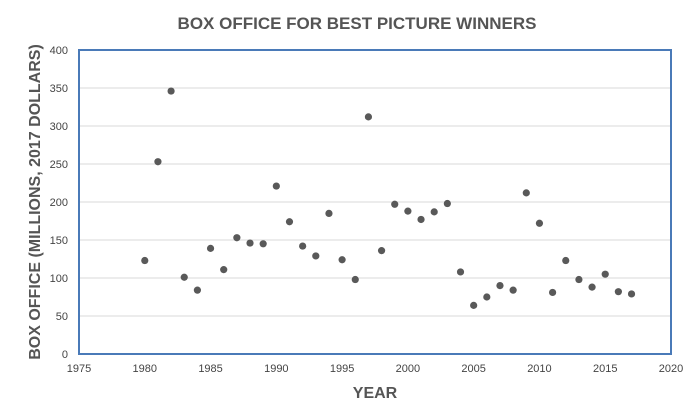  Describe the element at coordinates (566, 260) in the screenshot. I see `data-point-2012` at that location.